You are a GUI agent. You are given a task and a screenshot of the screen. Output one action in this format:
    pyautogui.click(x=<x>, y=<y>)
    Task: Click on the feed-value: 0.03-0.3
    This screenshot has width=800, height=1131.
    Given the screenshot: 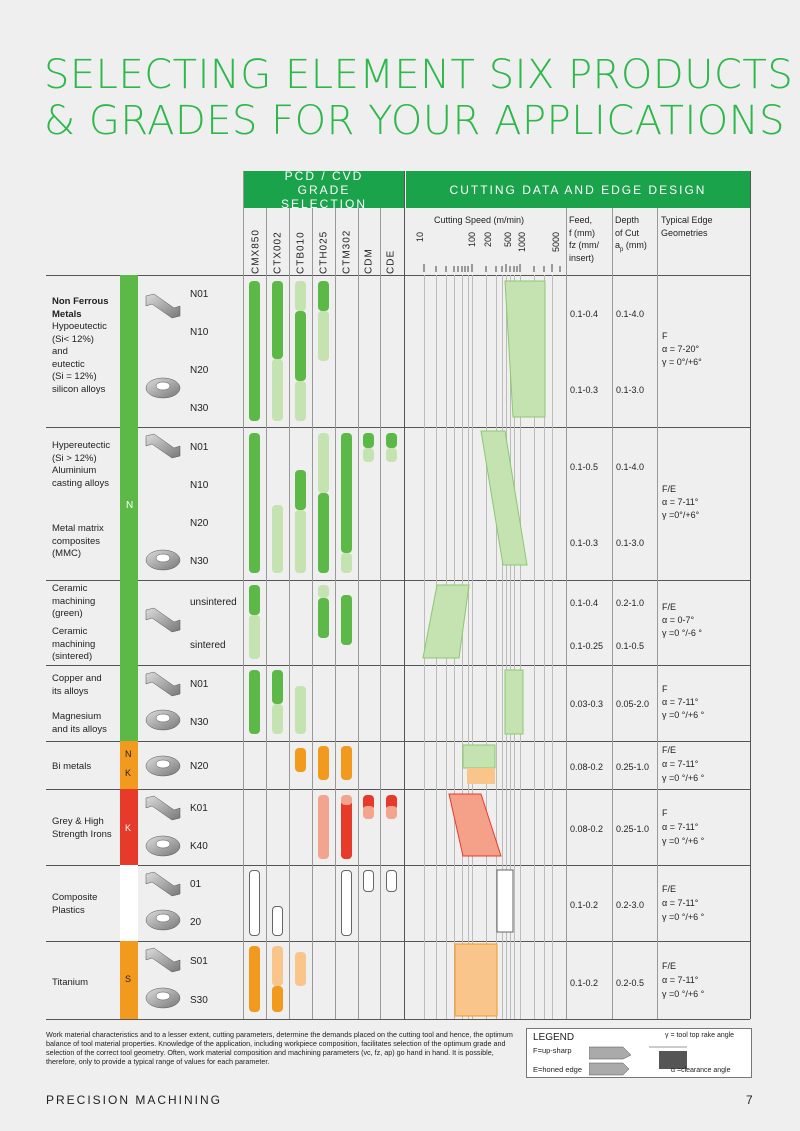 What is the action you would take?
    pyautogui.click(x=587, y=704)
    